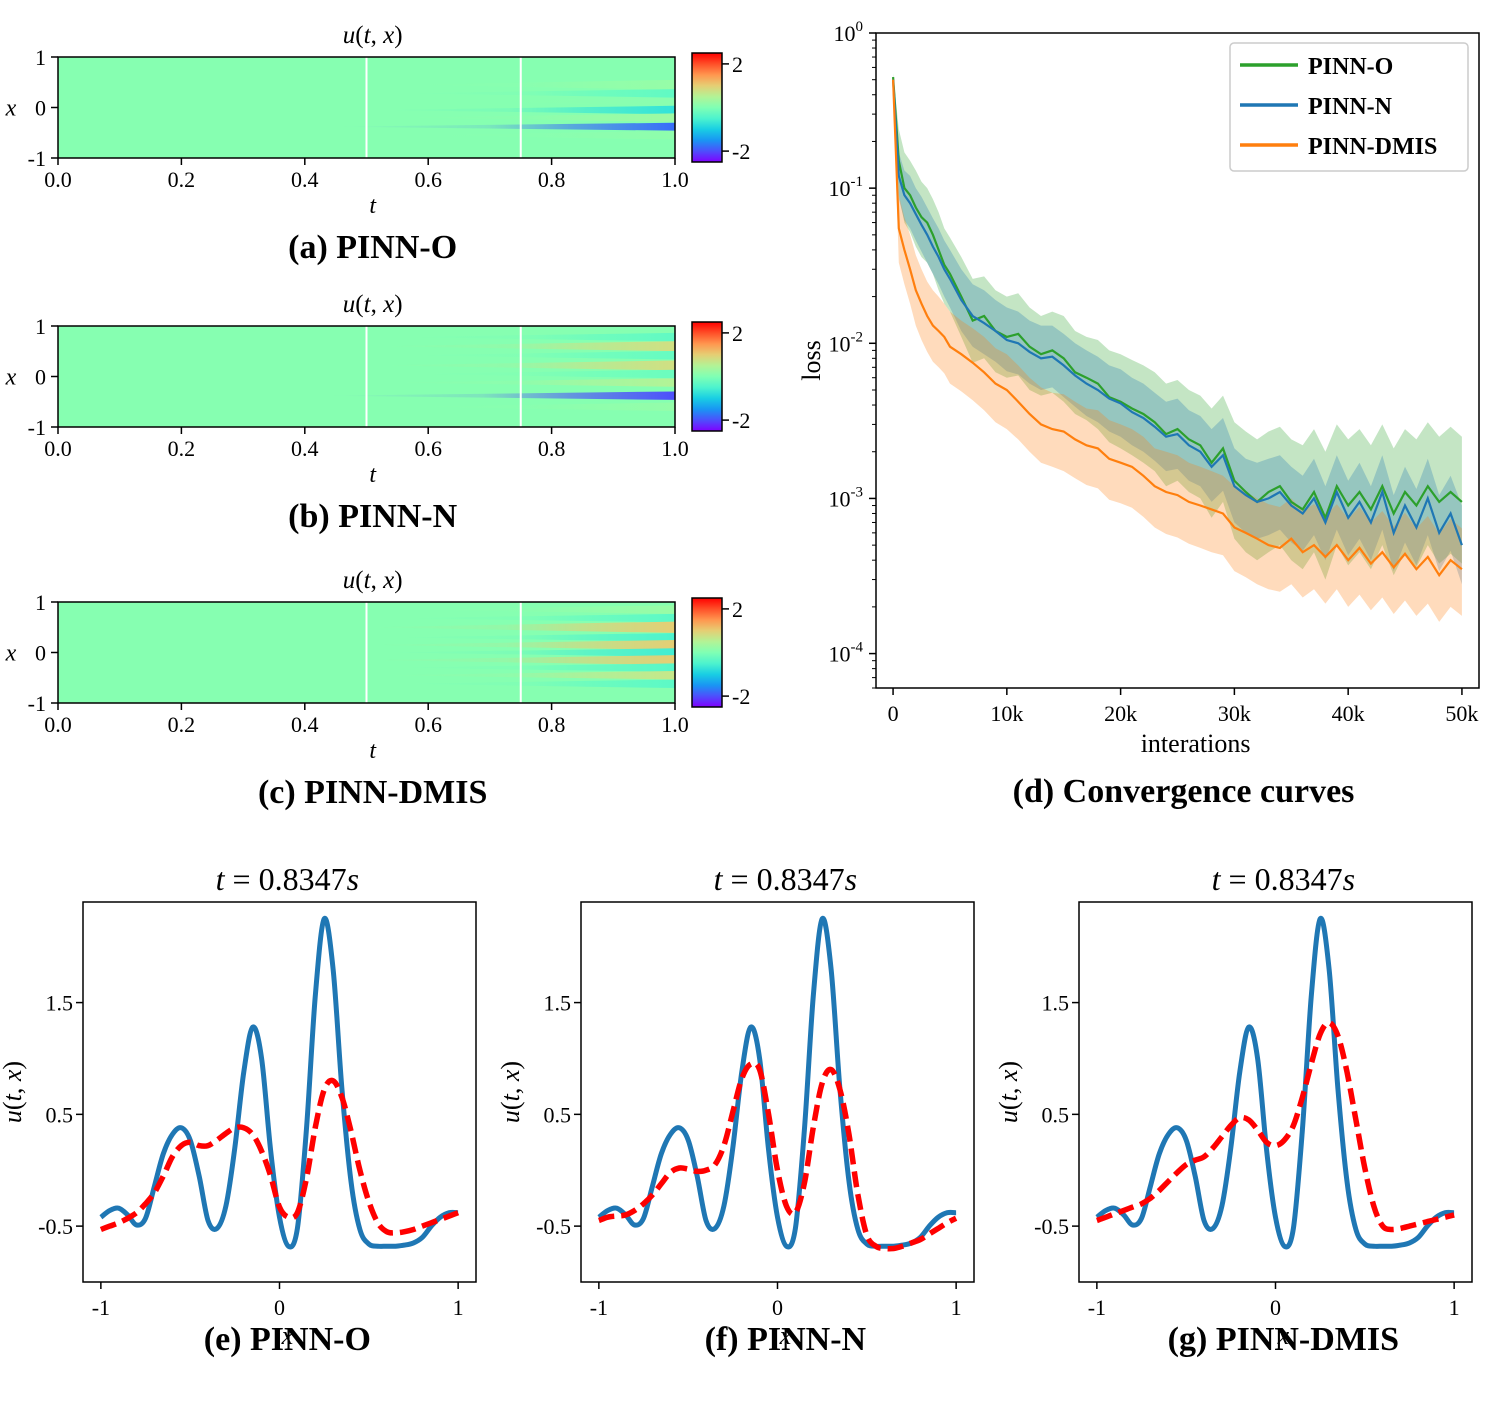 The height and width of the screenshot is (1401, 1495). Describe the element at coordinates (846, 187) in the screenshot. I see `y-tick-label: 10⁻¹` at that location.